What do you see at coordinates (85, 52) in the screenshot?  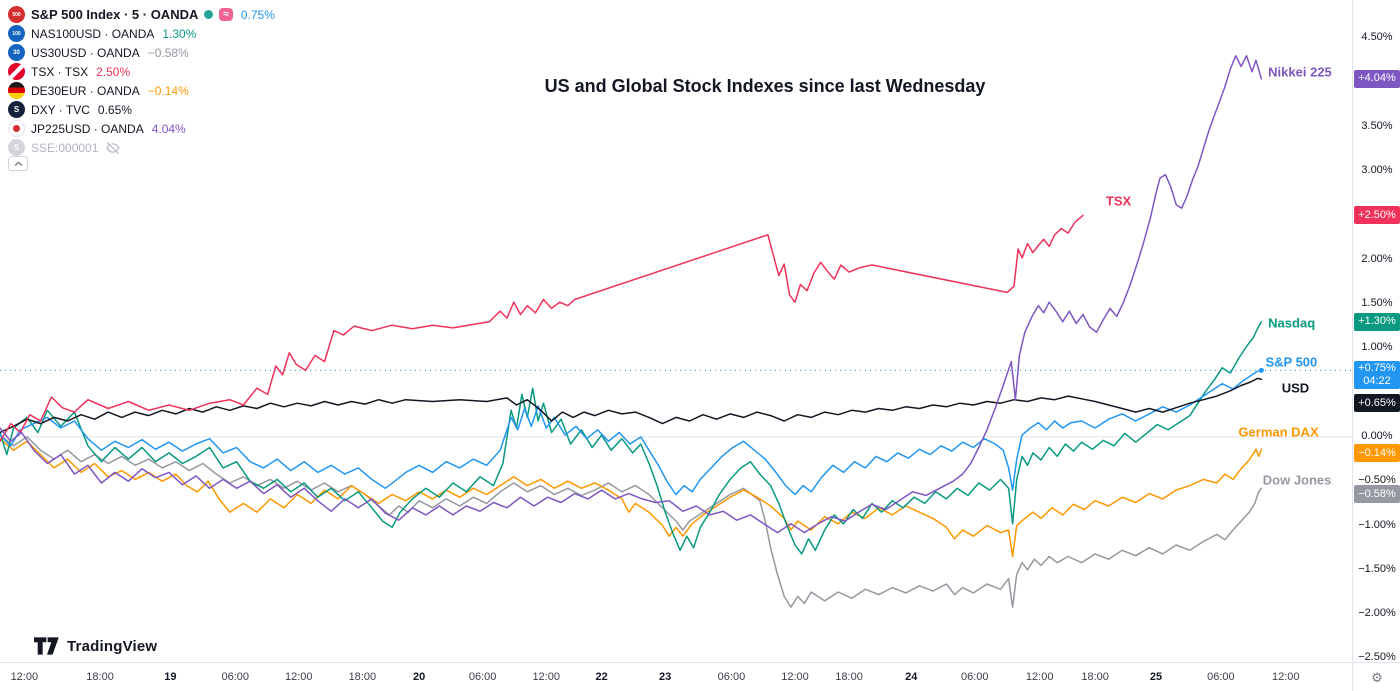 I see `legend-symbol-title: US30USD · OANDA` at bounding box center [85, 52].